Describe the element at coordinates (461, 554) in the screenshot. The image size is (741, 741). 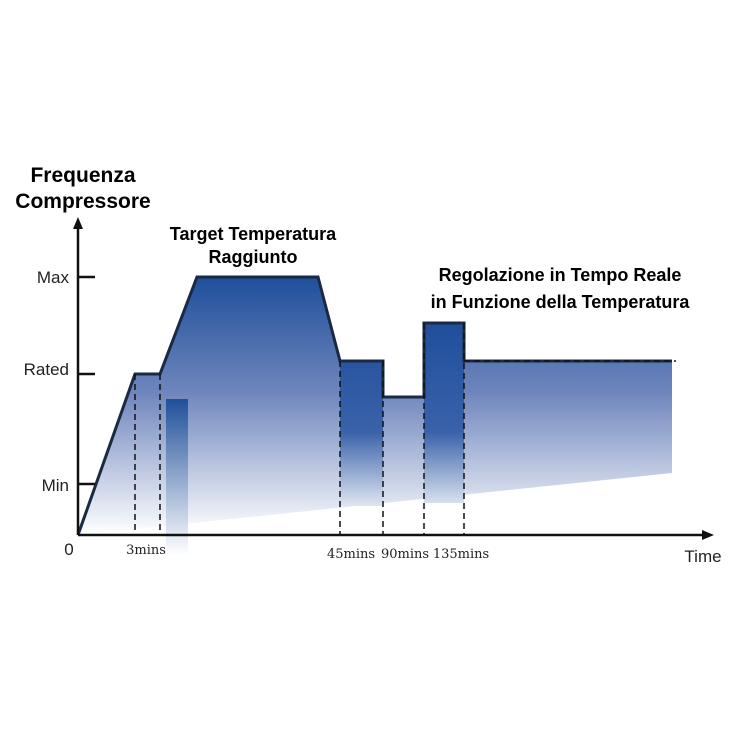
I see `x-label: 135mins` at that location.